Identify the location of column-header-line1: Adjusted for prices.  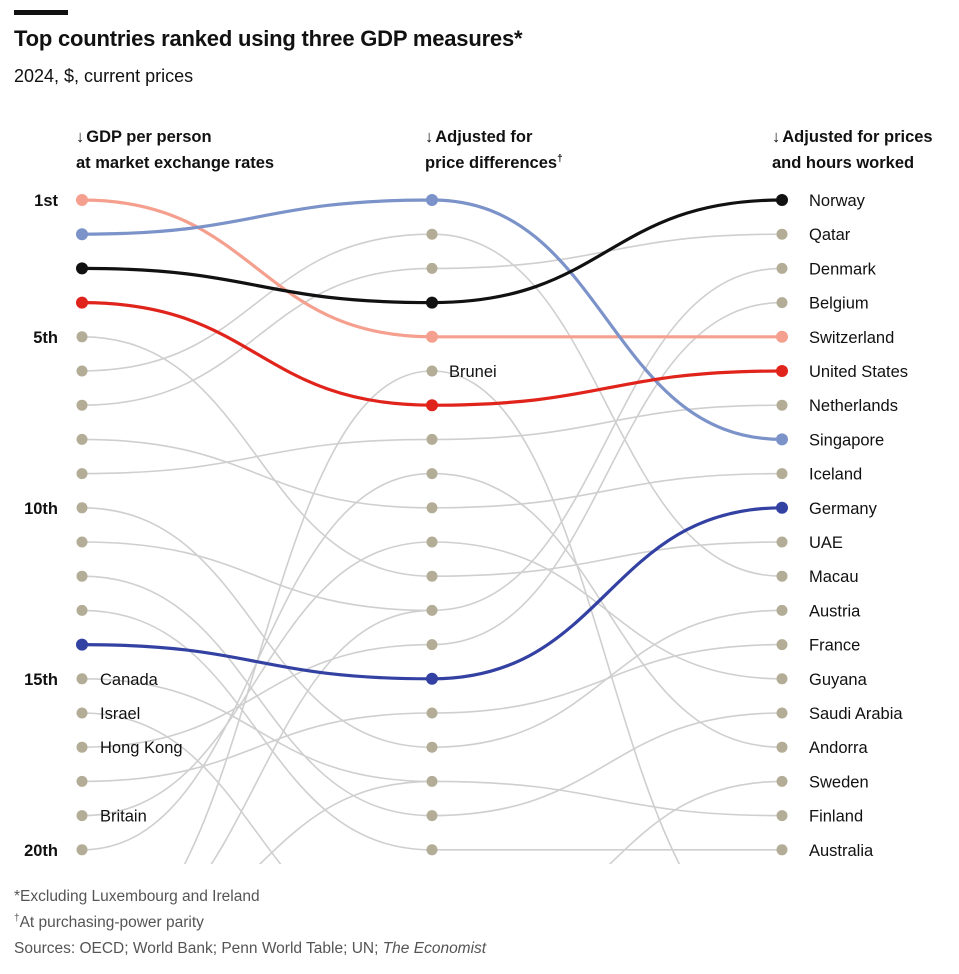
(857, 137).